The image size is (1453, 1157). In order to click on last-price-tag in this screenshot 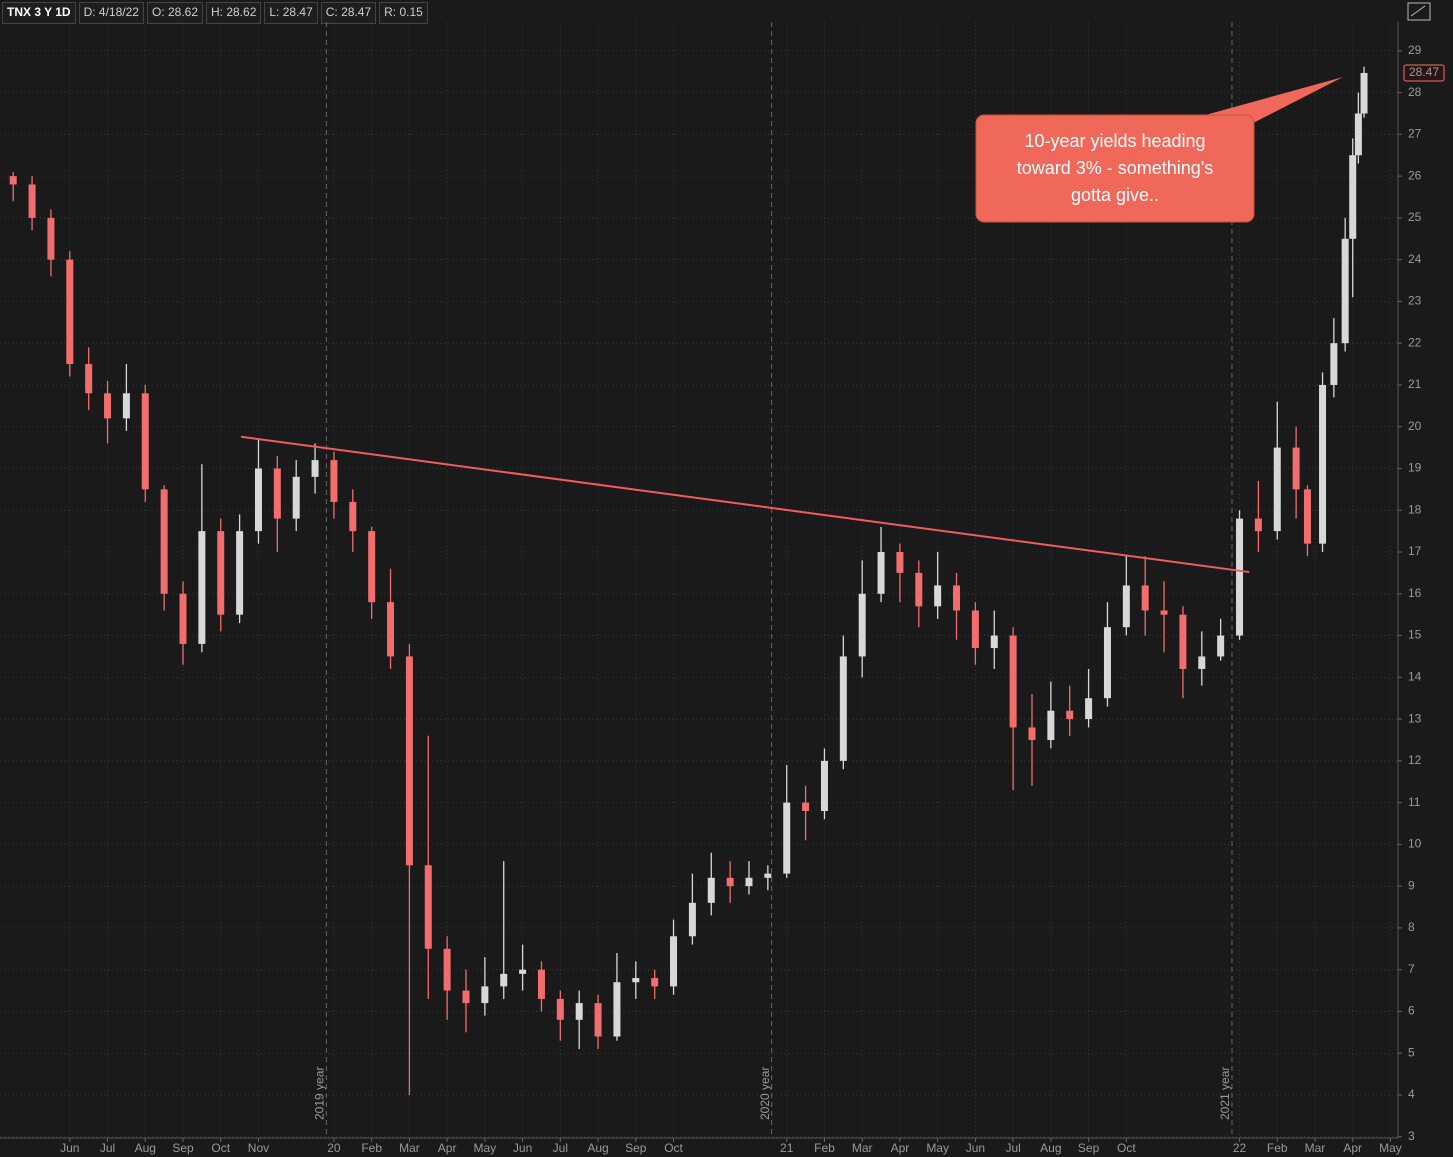, I will do `click(1424, 73)`.